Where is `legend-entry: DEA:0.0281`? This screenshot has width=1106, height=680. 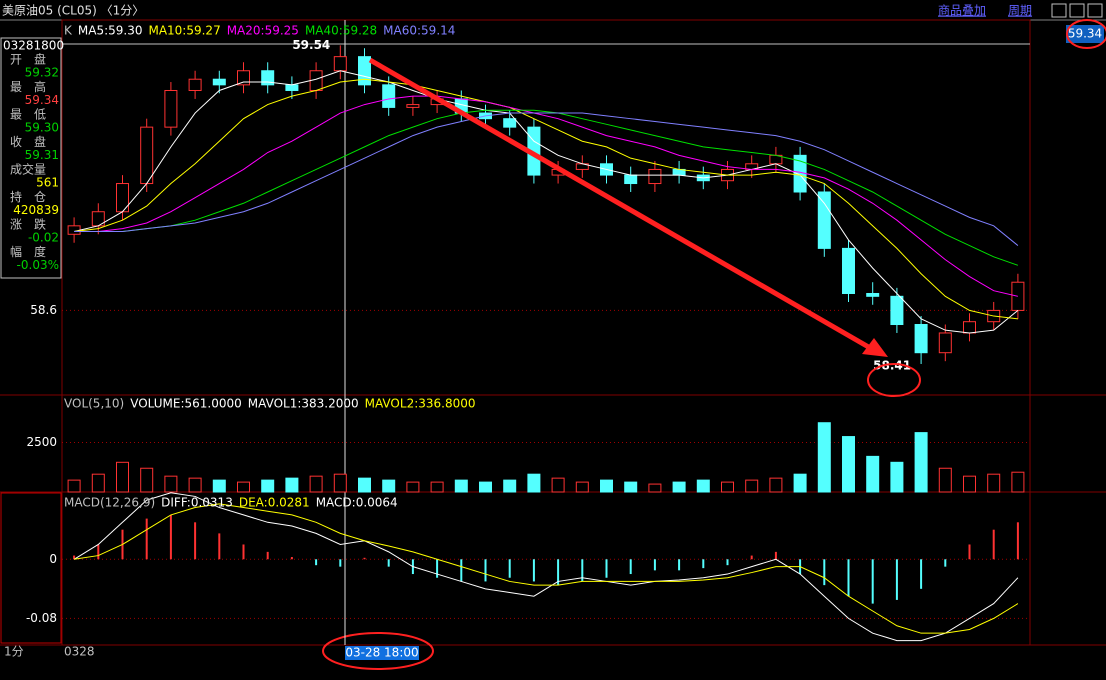
legend-entry: DEA:0.0281 is located at coordinates (274, 503).